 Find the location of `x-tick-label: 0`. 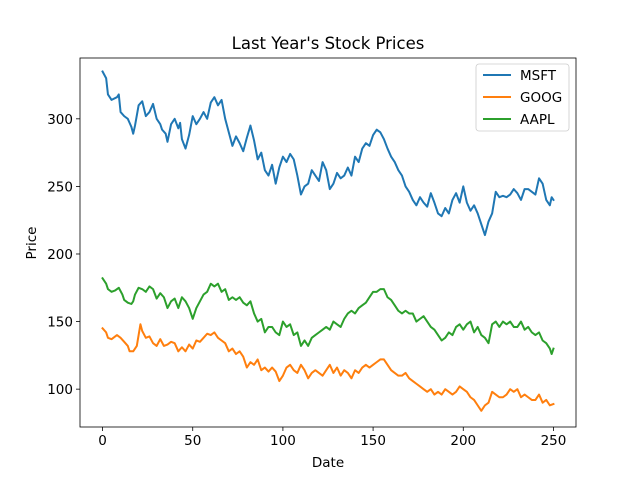

x-tick-label: 0 is located at coordinates (102, 441).